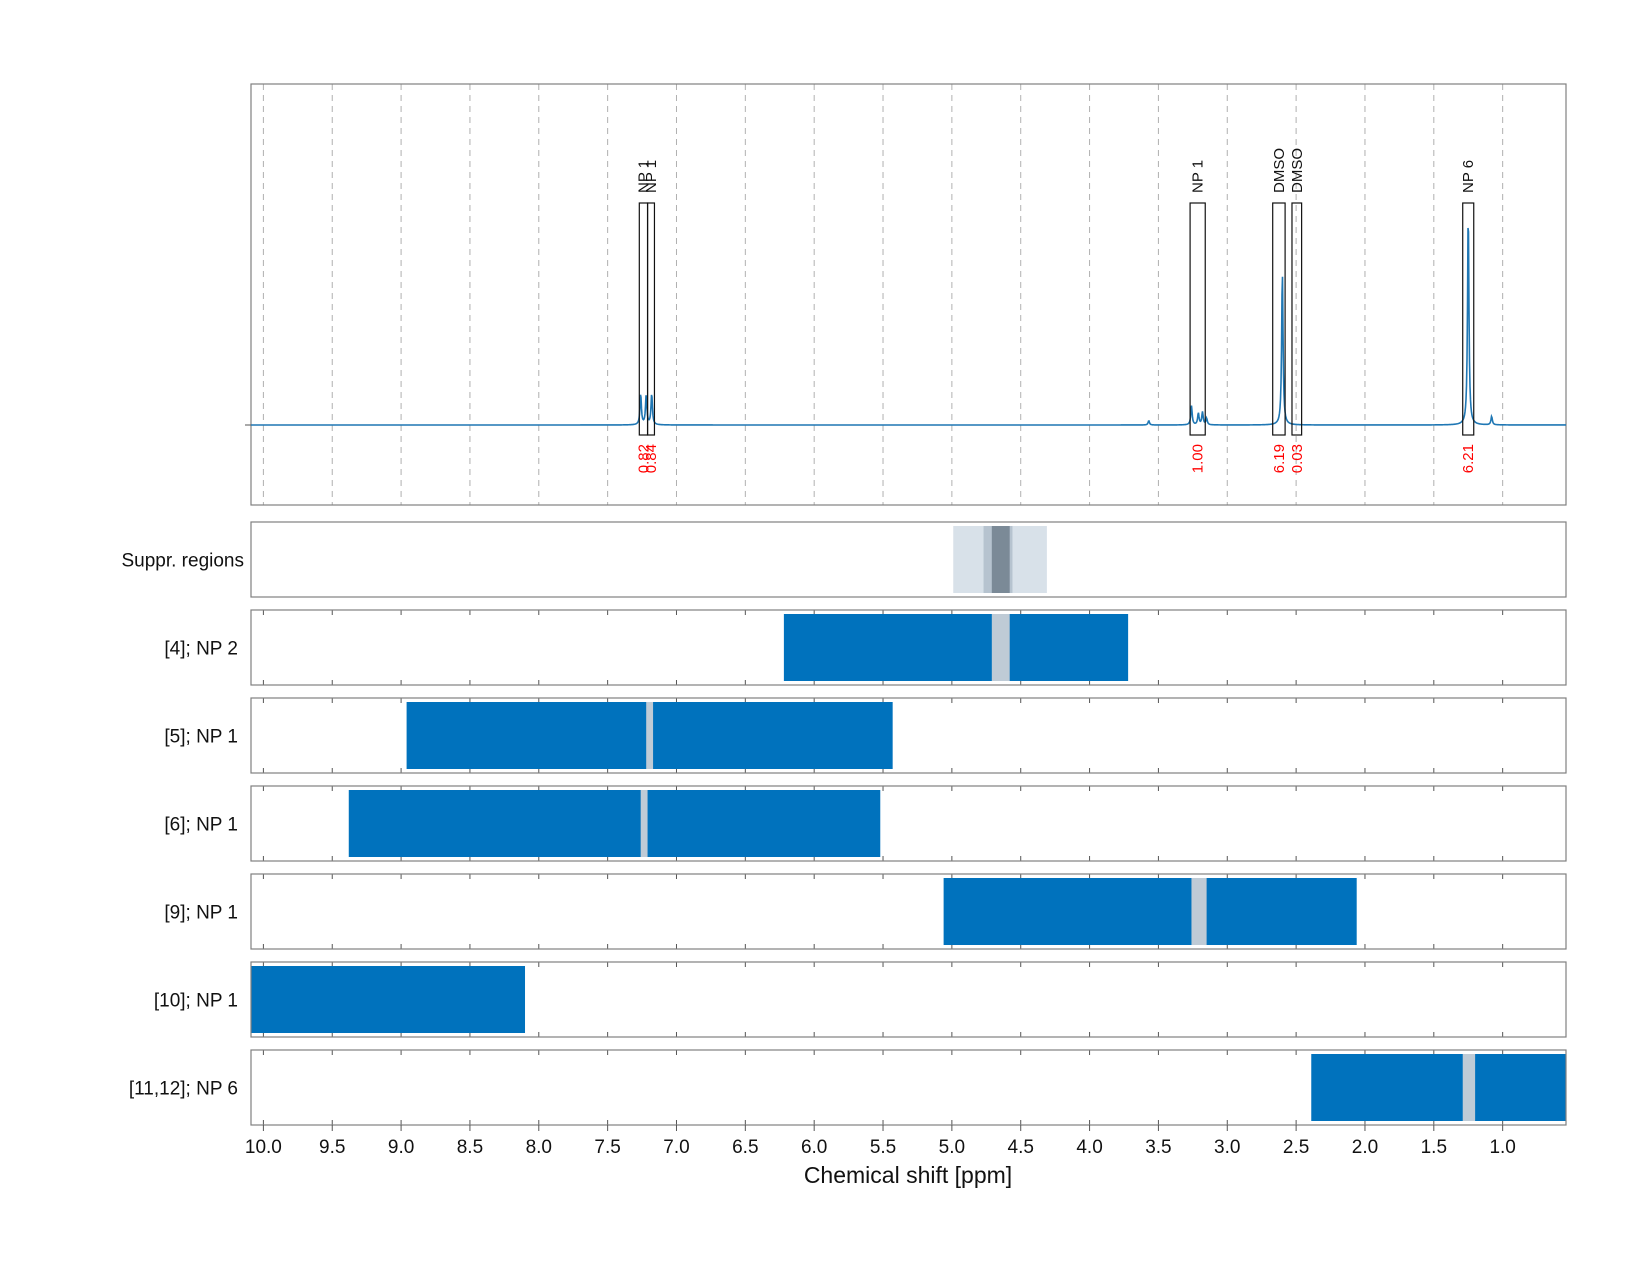  I want to click on x-tick-label: 5.0, so click(952, 1147).